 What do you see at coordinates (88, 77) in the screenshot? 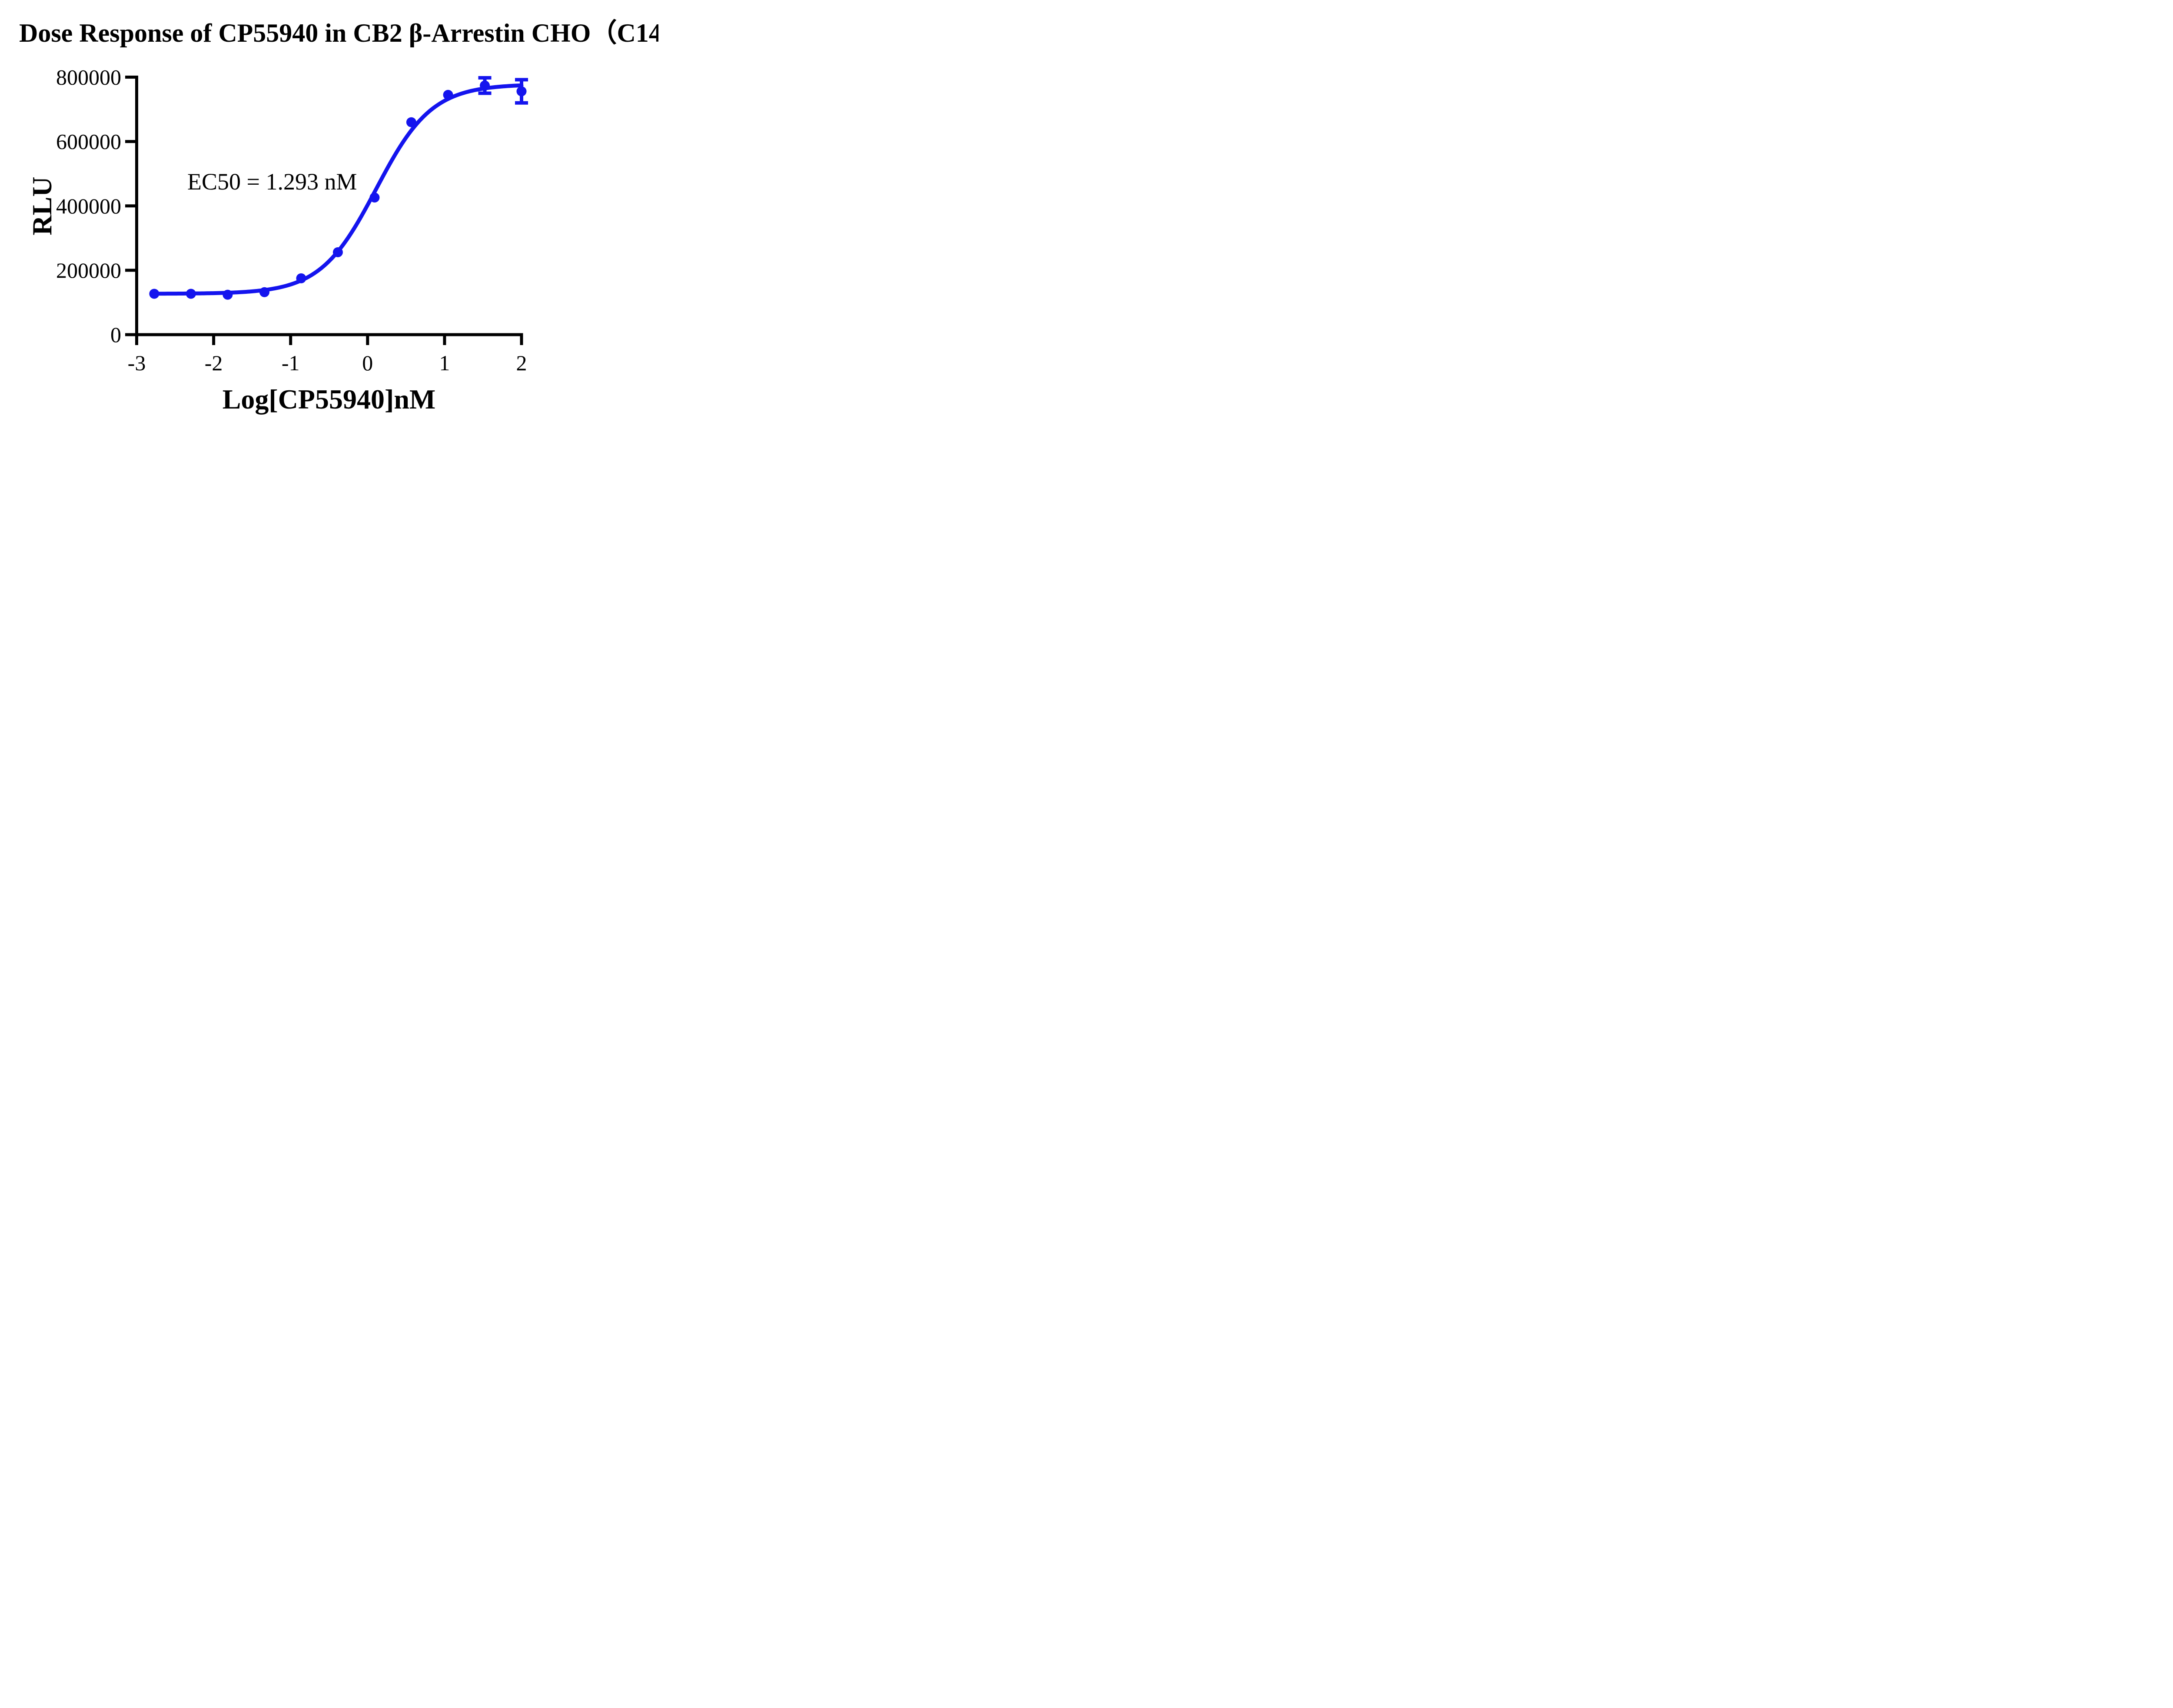
I see `y-tick-label: 800000` at bounding box center [88, 77].